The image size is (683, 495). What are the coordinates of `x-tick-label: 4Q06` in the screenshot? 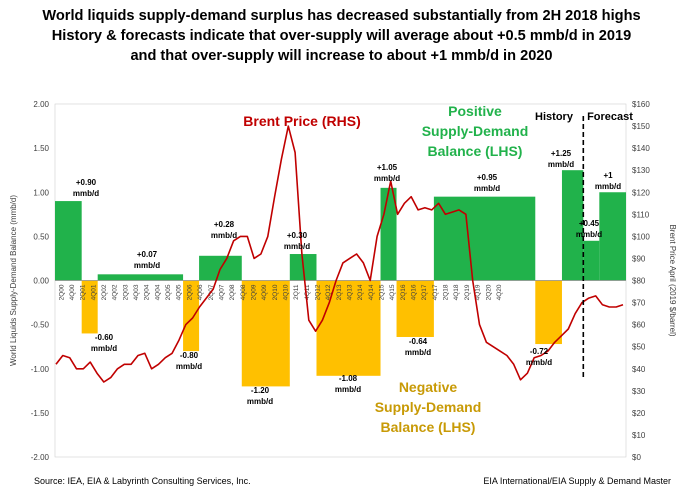 It's located at (200, 292).